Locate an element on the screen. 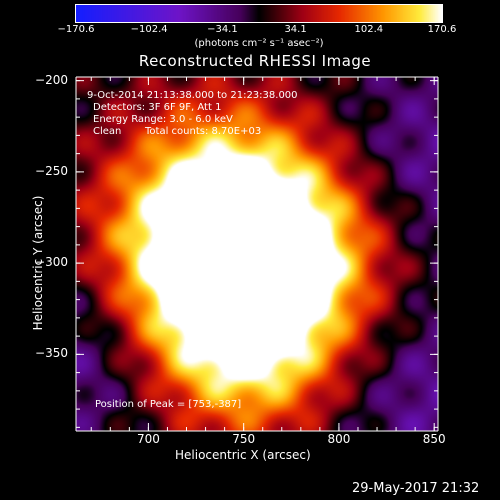  x-tick-label: 850 is located at coordinates (434, 439).